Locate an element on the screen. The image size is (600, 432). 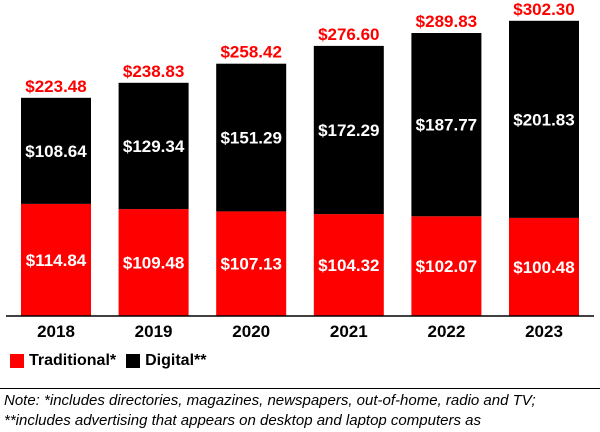
bar-digital-2018 is located at coordinates (56, 150).